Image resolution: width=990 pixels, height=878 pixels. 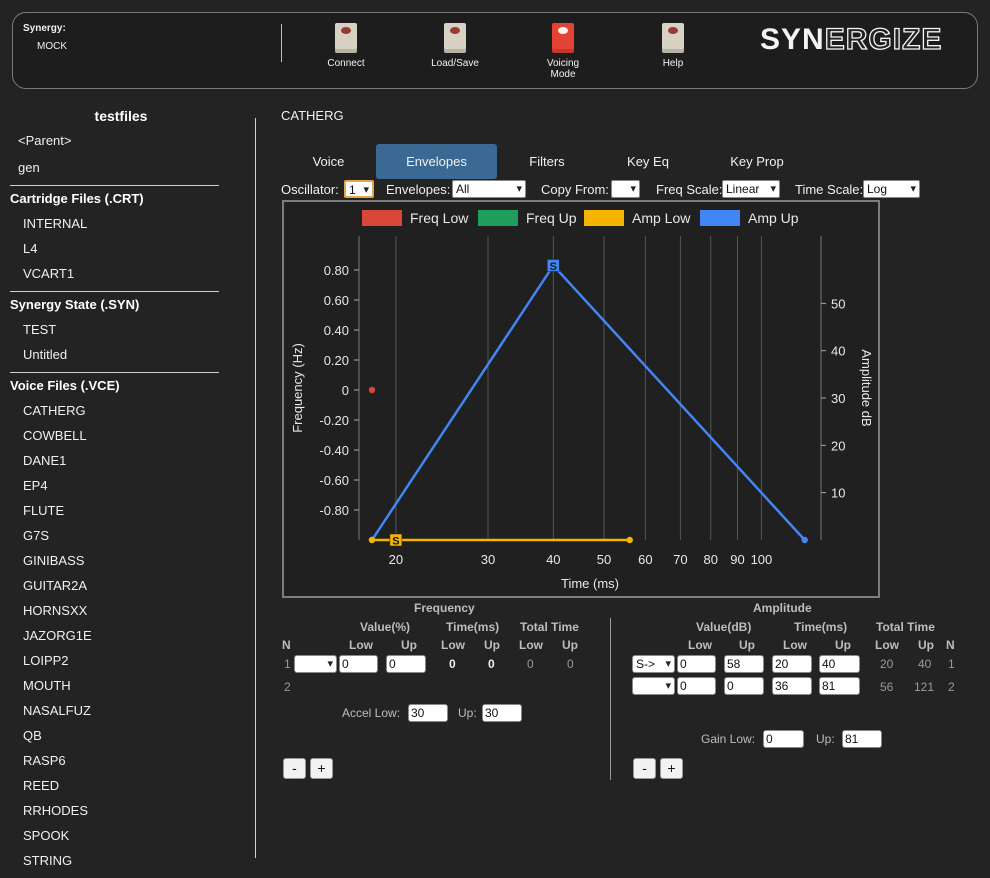 I want to click on sidebar-title: testfiles, so click(x=121, y=116).